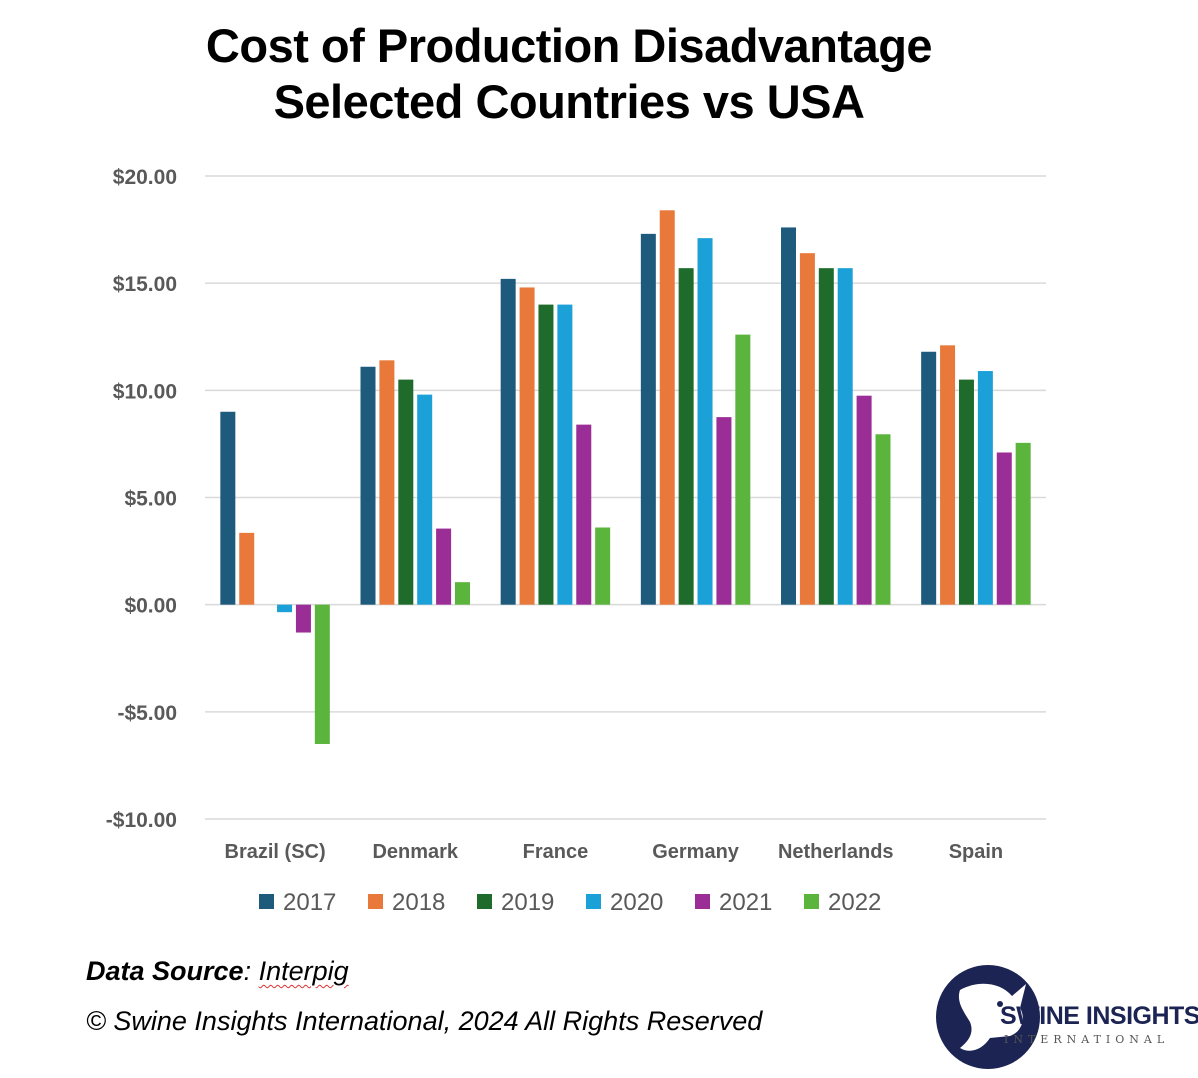 Image resolution: width=1198 pixels, height=1078 pixels. I want to click on bar-2022-france, so click(603, 566).